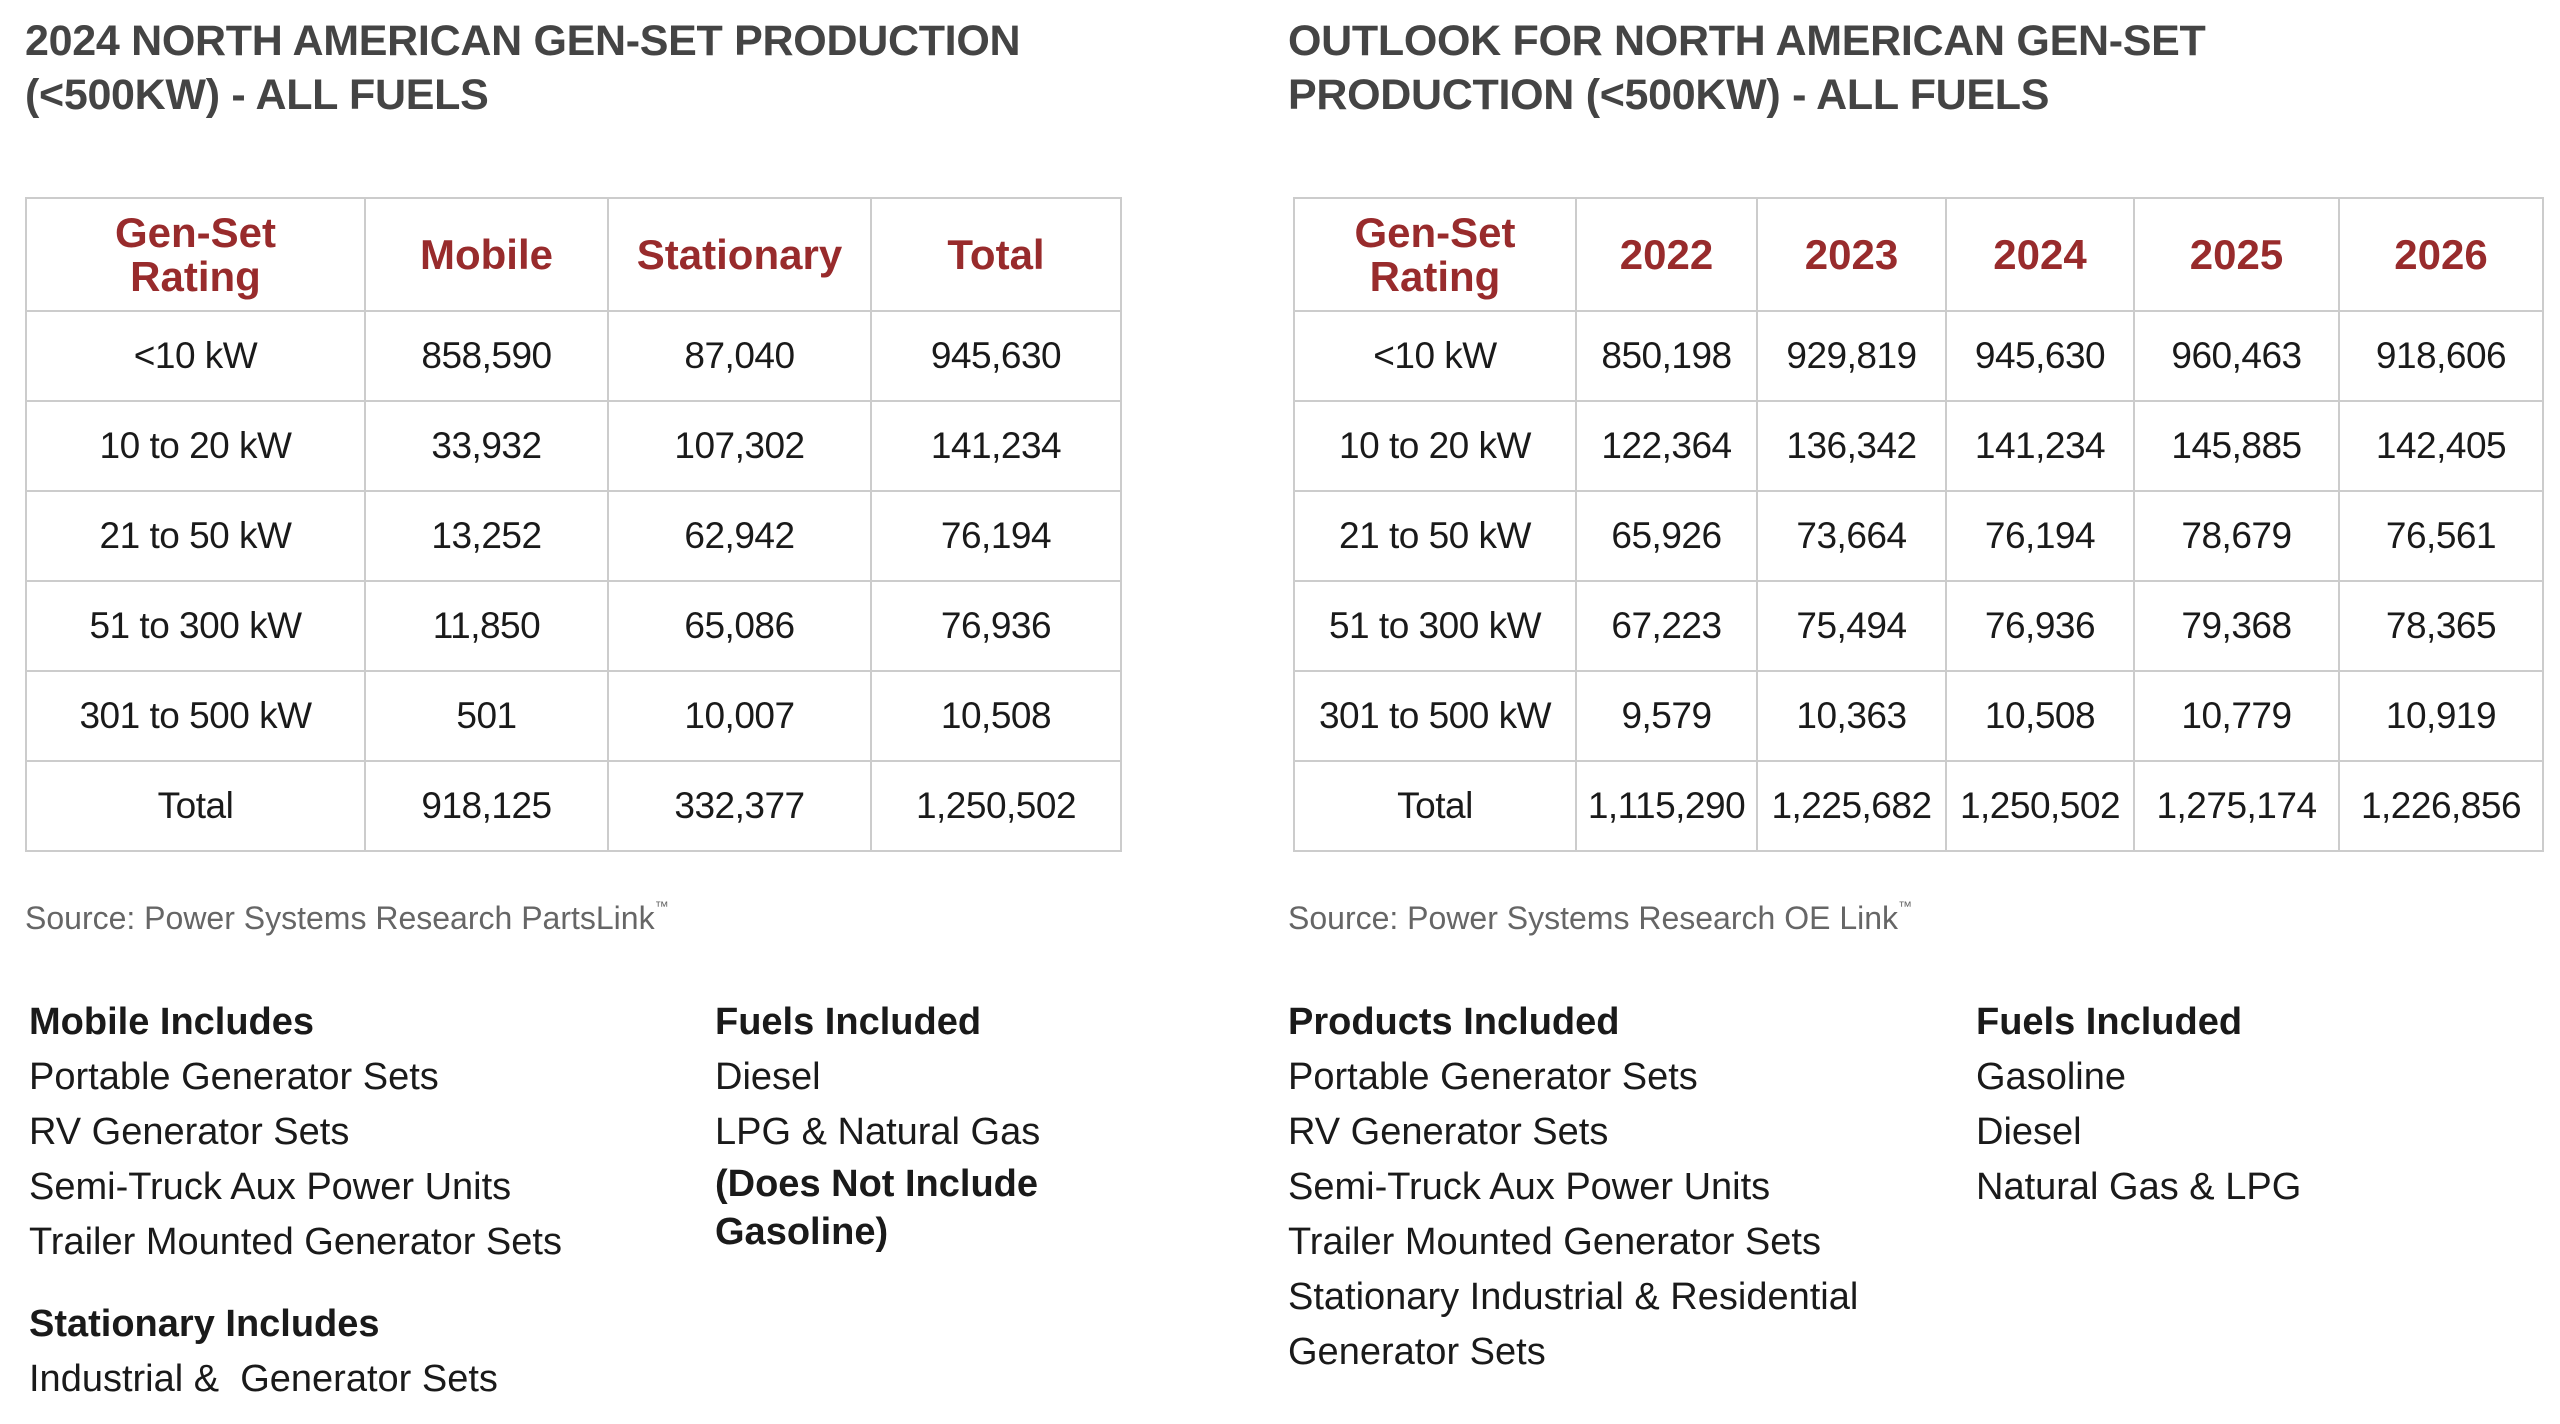 The height and width of the screenshot is (1424, 2560). What do you see at coordinates (1669, 95) in the screenshot?
I see `right-title-line2: PRODUCTION (<500KW) - ALL FUELS` at bounding box center [1669, 95].